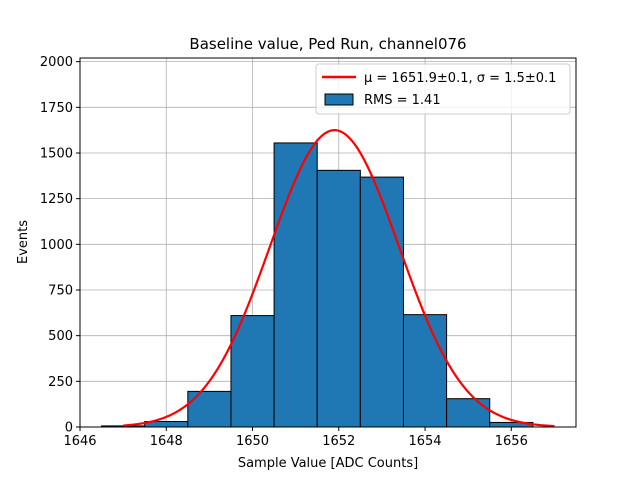 Image resolution: width=640 pixels, height=480 pixels. What do you see at coordinates (79, 441) in the screenshot?
I see `x-tick-label: 1646` at bounding box center [79, 441].